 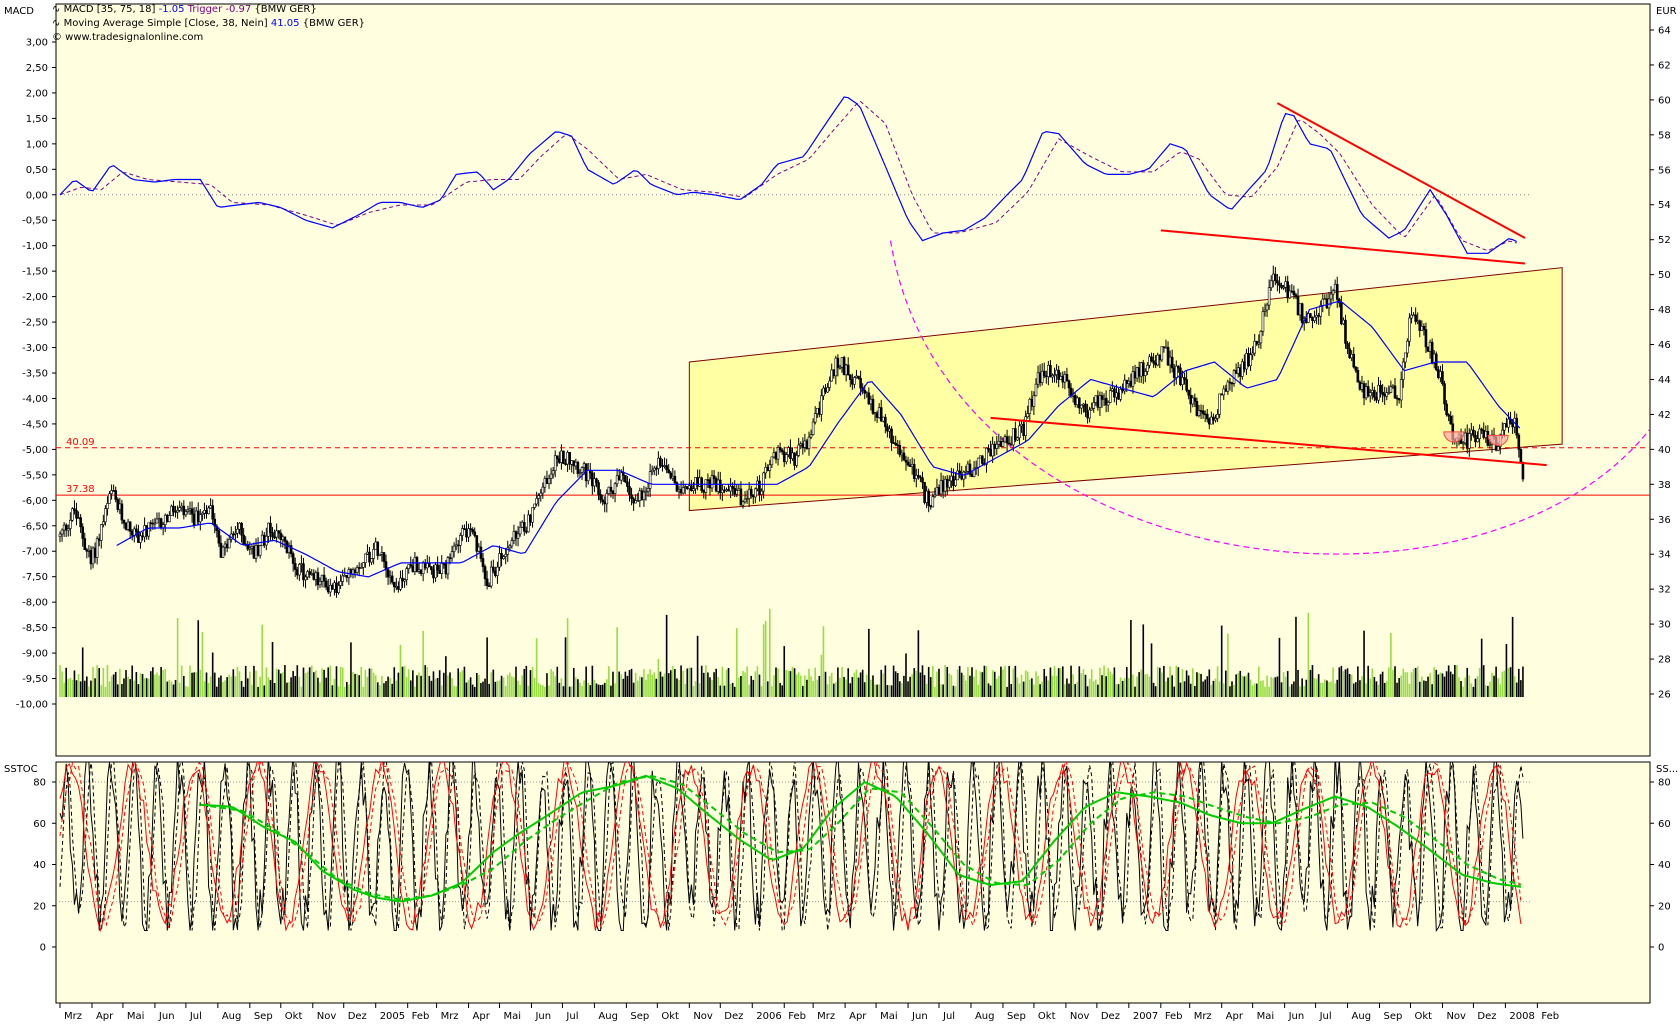 What do you see at coordinates (791, 652) in the screenshot?
I see `volume-bars` at bounding box center [791, 652].